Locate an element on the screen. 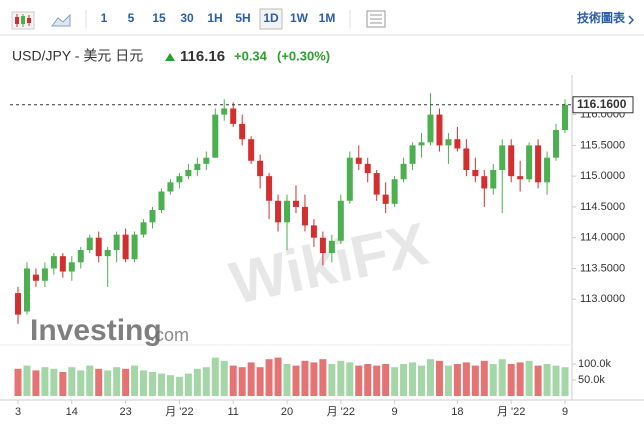 This screenshot has width=644, height=431. indicator-icon is located at coordinates (376, 19).